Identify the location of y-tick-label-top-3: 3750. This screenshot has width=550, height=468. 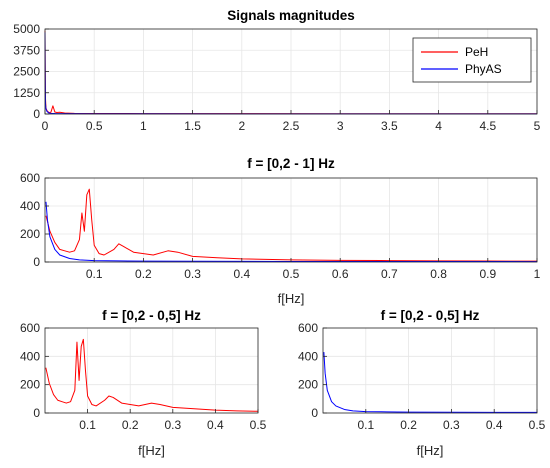
(26, 50).